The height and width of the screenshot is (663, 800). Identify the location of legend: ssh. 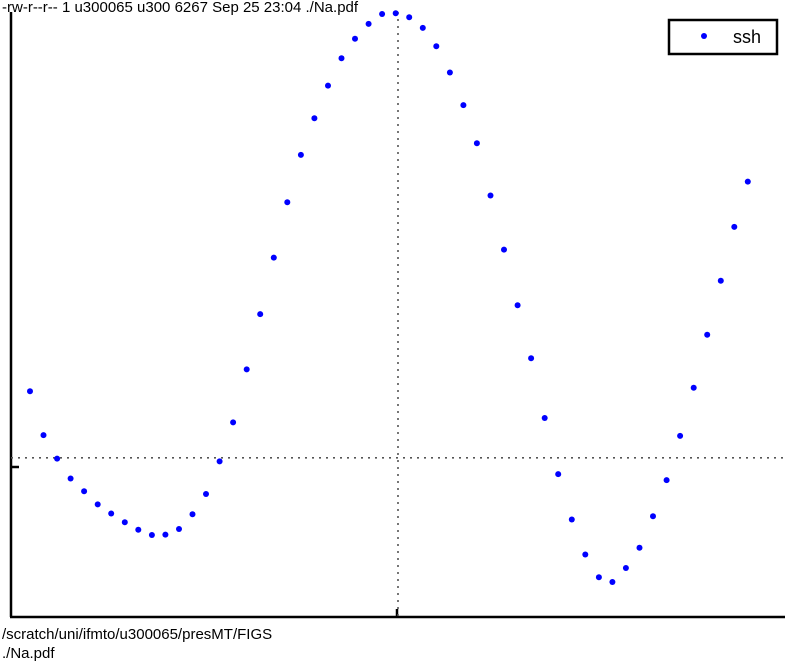
(723, 37).